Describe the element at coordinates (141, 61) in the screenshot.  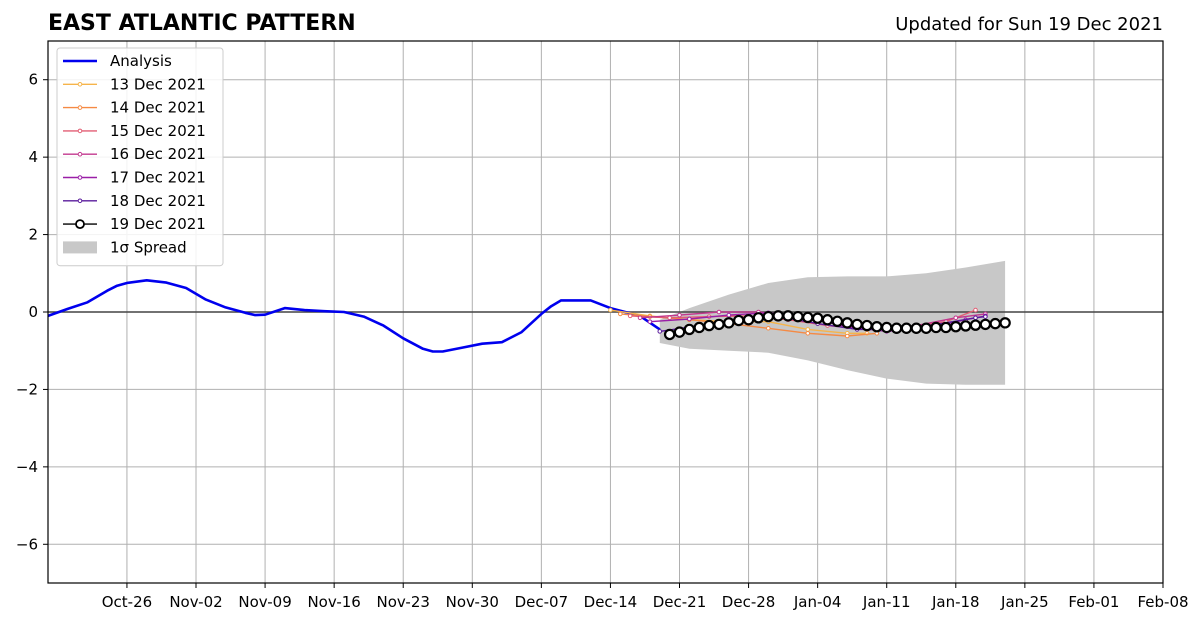
I see `legend-label: Analysis` at that location.